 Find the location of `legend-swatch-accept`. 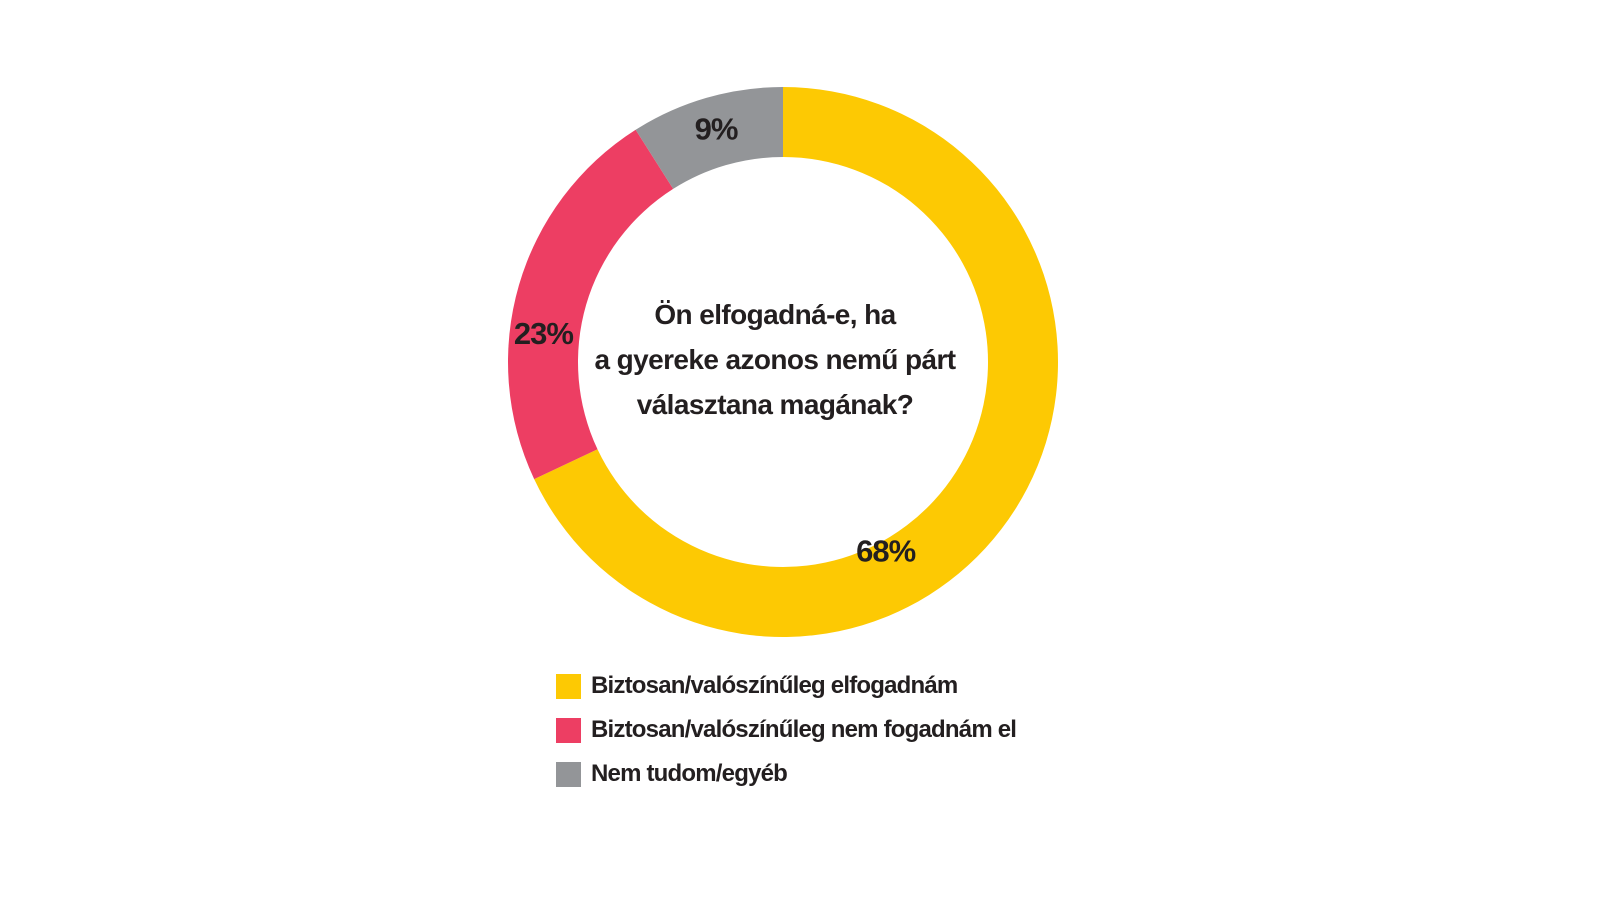

legend-swatch-accept is located at coordinates (568, 686).